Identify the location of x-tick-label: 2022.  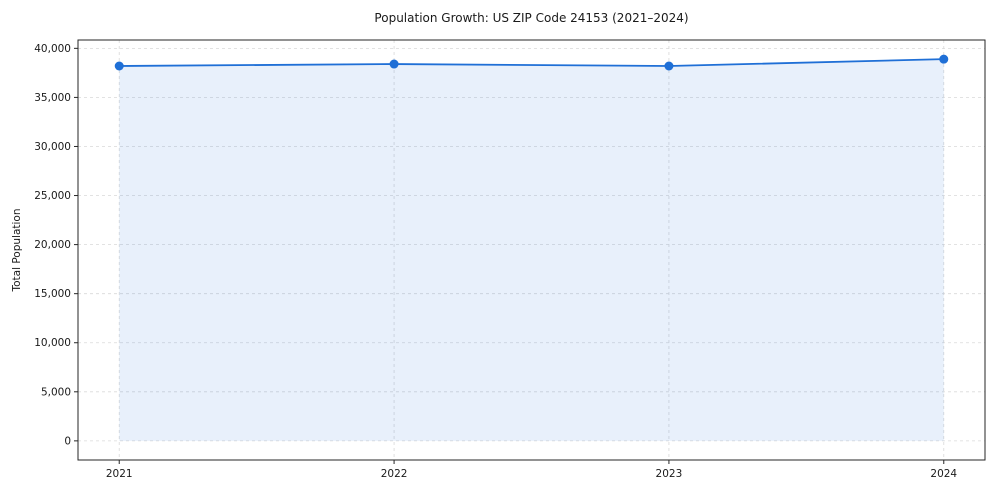
(394, 474).